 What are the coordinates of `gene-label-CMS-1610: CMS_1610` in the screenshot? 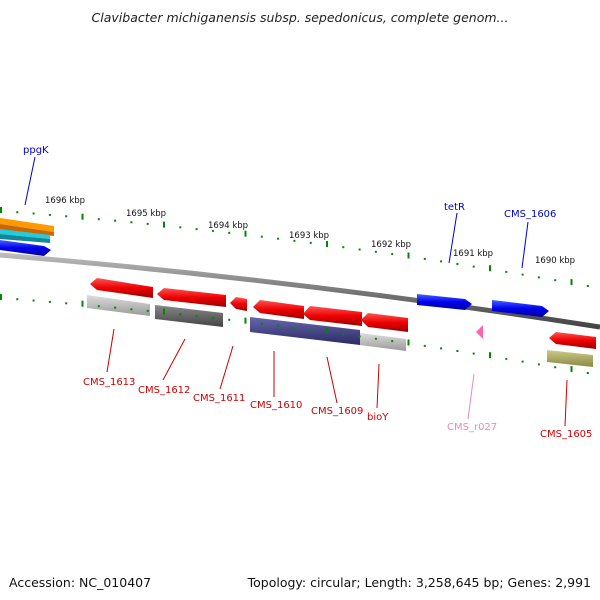 It's located at (276, 405).